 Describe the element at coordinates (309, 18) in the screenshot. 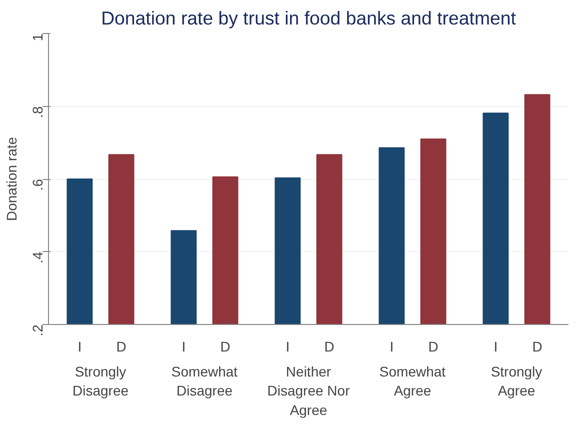

I see `chart-title: Donation rate by trust in food banks and treatment` at that location.